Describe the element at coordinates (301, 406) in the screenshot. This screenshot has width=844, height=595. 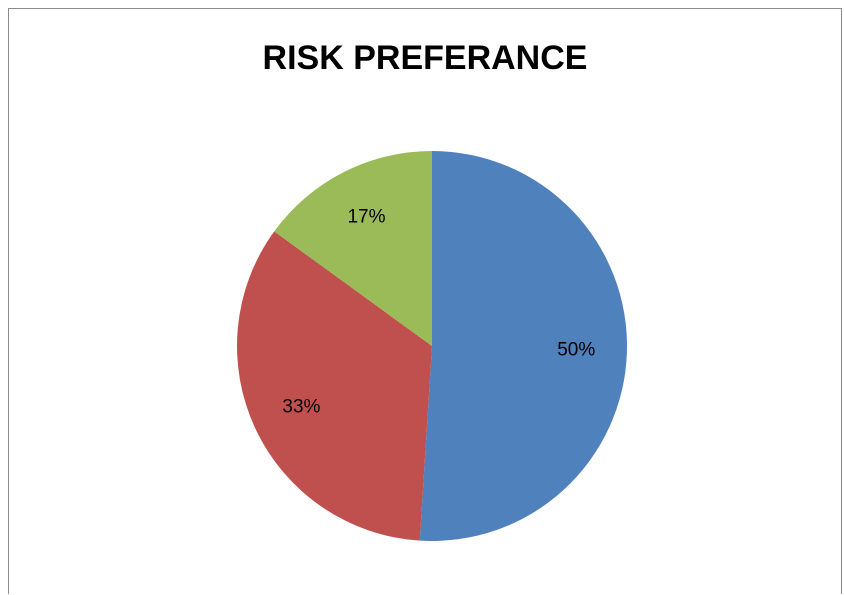
I see `pie-data-label: 33%` at that location.